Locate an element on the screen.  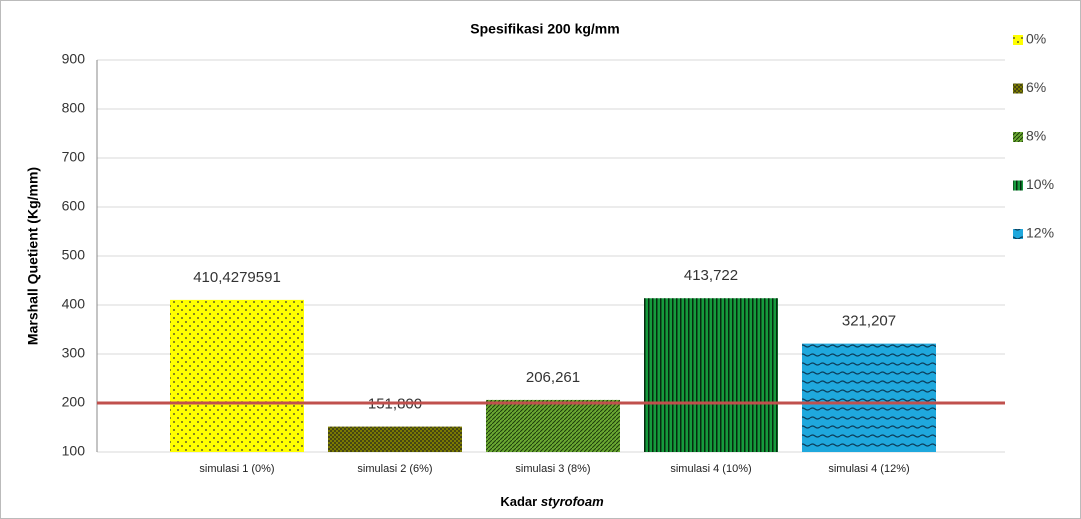
legend-label: 10% is located at coordinates (1040, 184).